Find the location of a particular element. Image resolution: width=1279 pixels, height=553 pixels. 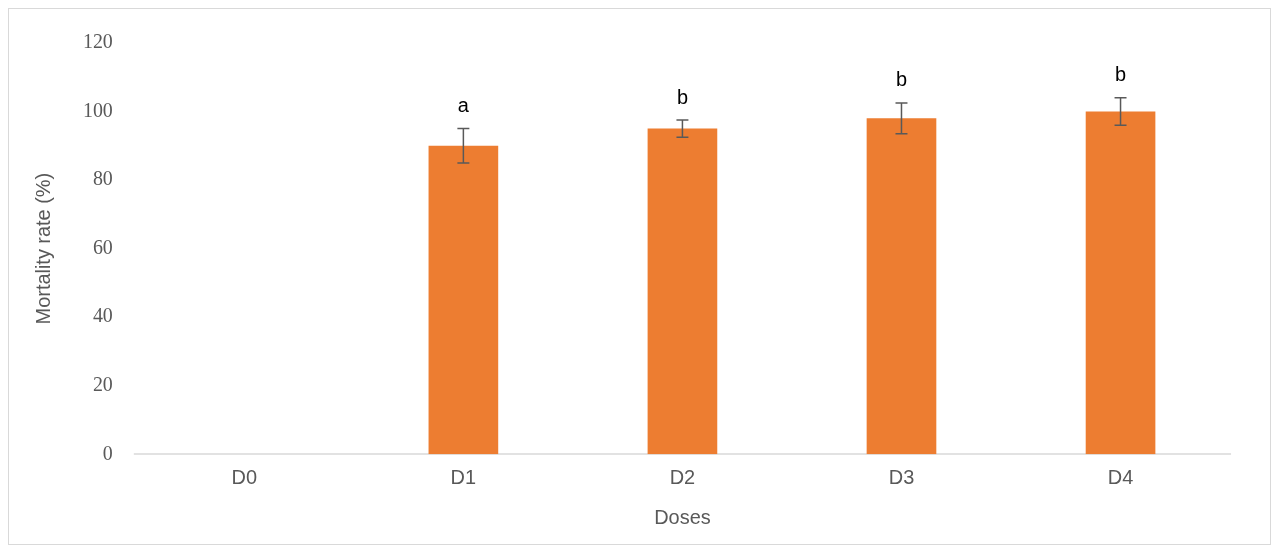

annotation: a is located at coordinates (463, 105).